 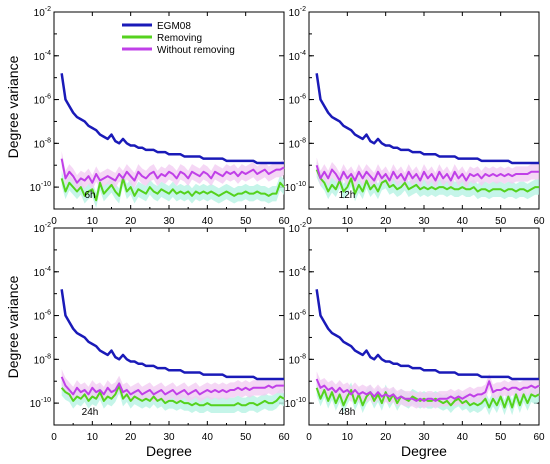 What do you see at coordinates (89, 195) in the screenshot?
I see `panel-label: 6h` at bounding box center [89, 195].